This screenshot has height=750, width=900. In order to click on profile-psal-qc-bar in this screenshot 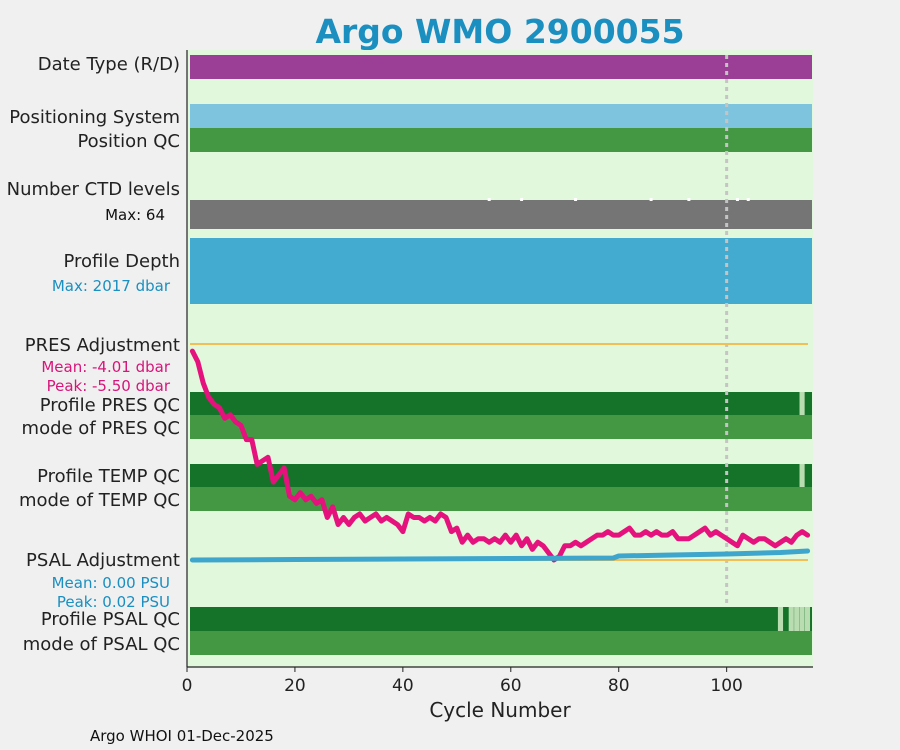, I will do `click(501, 619)`.